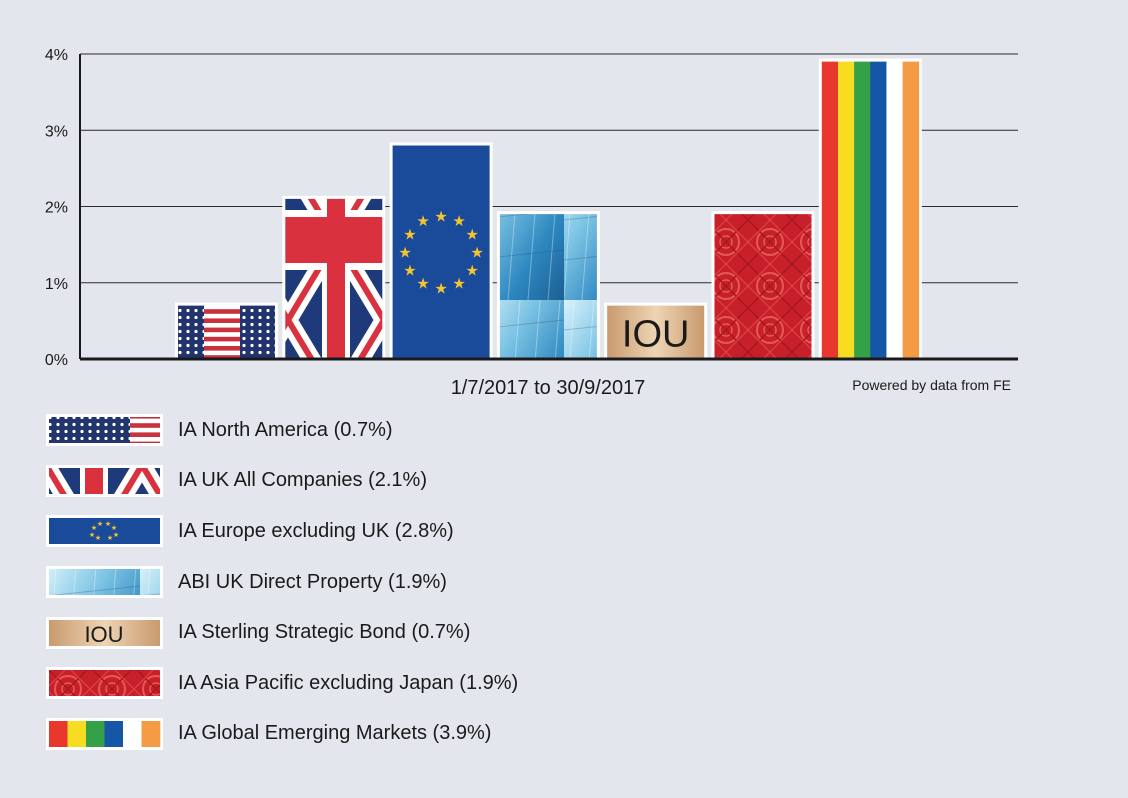 The image size is (1128, 798). I want to click on legend-item: ABI UK Direct Property (1.9%), so click(282, 582).